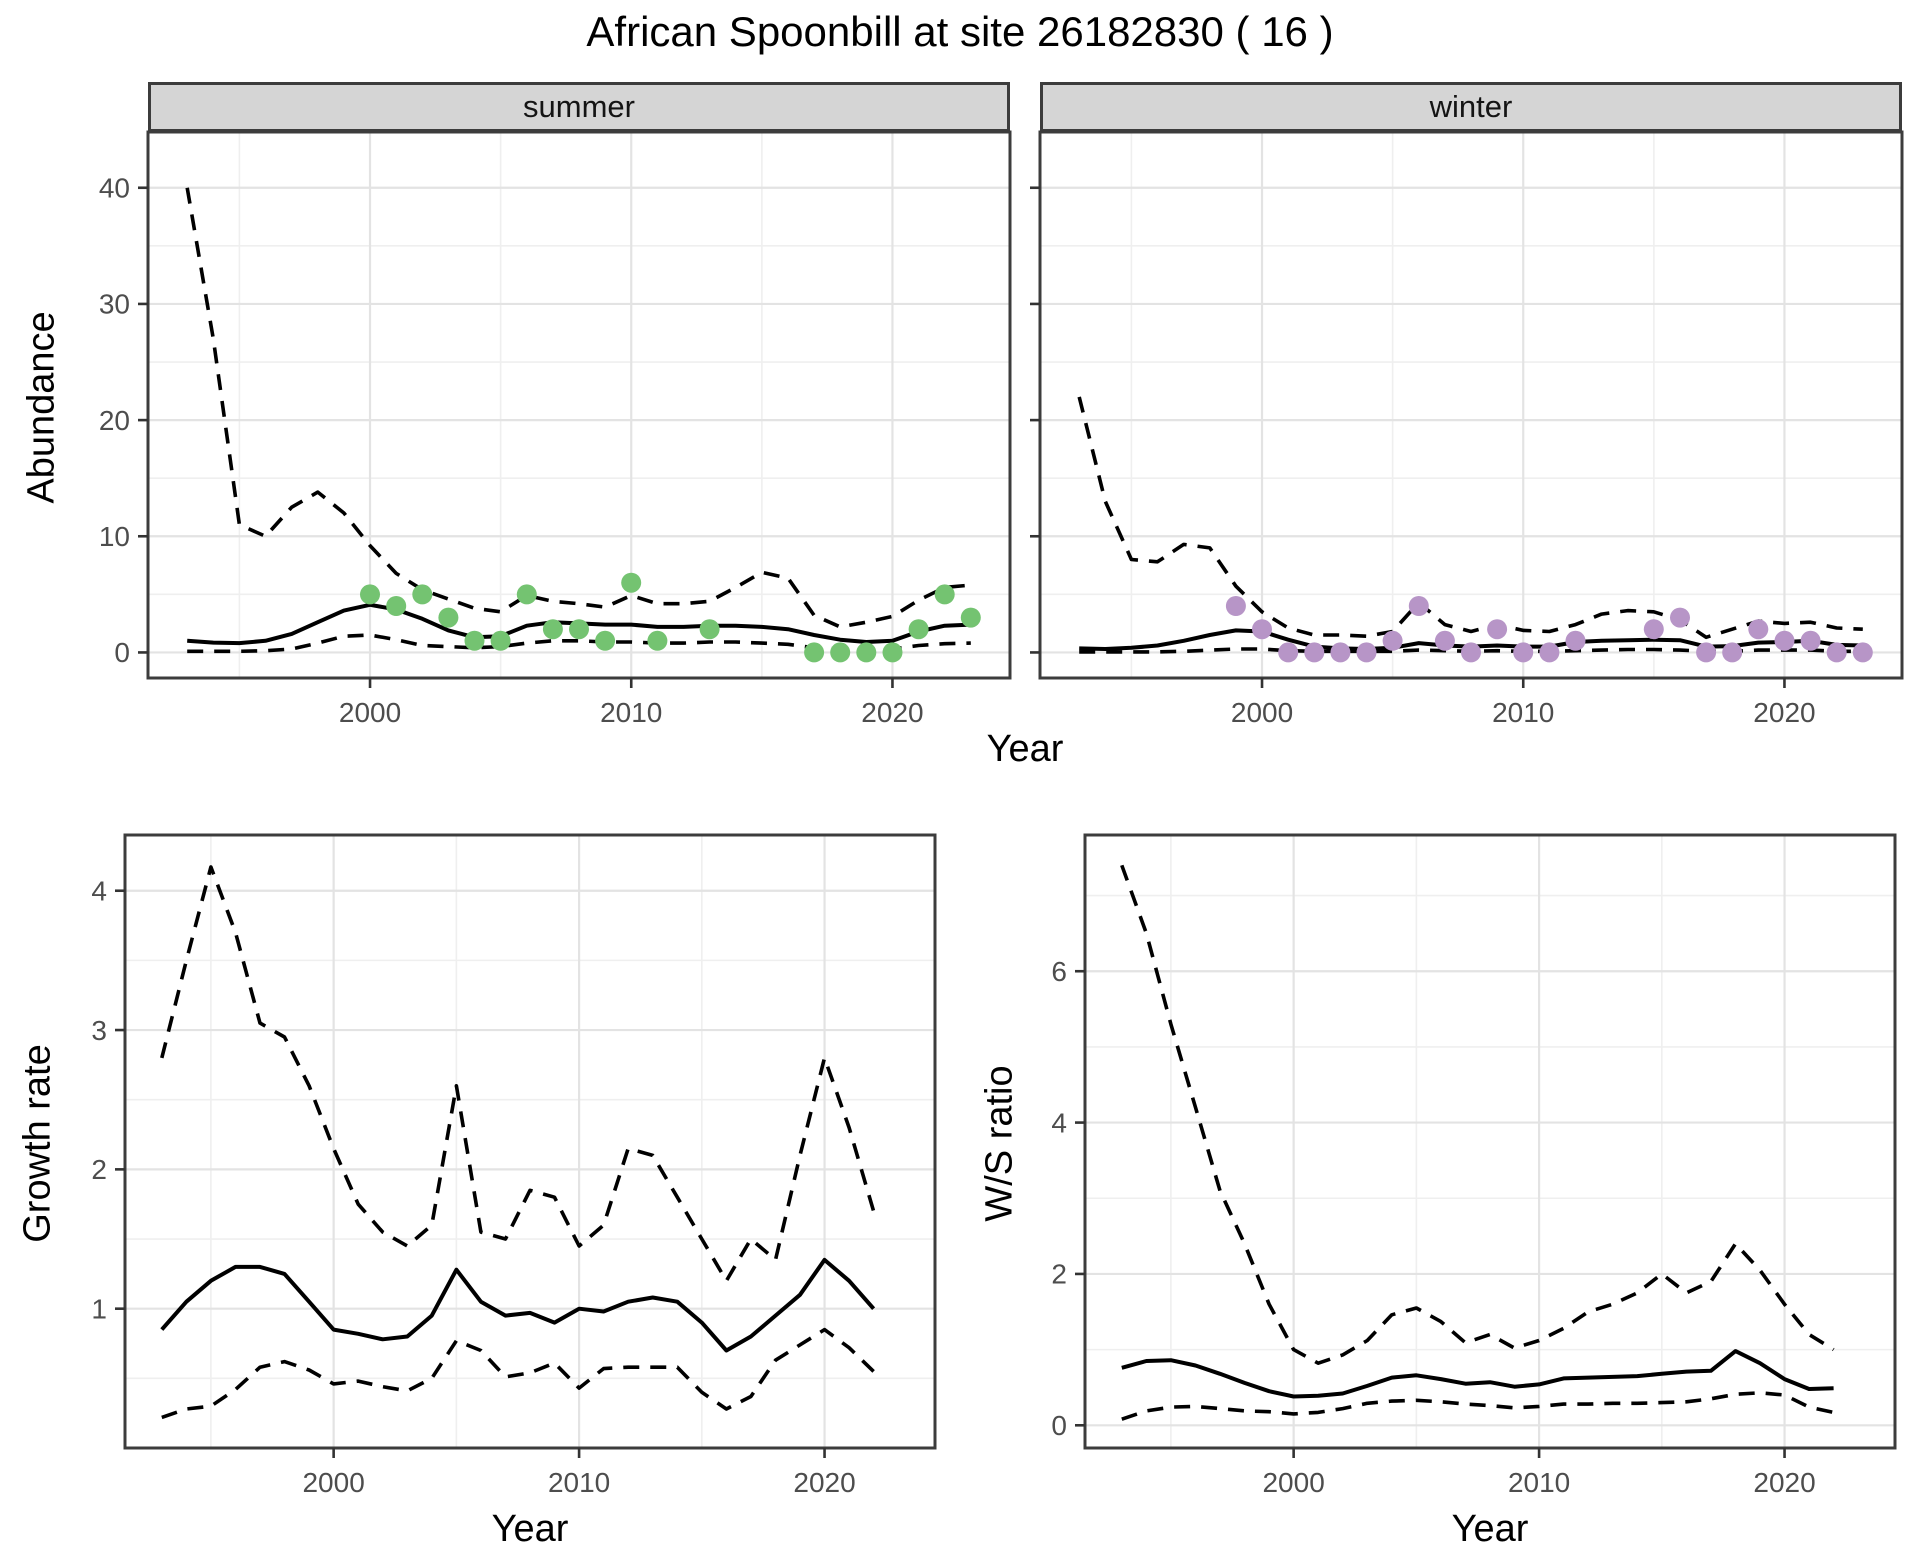 This screenshot has width=1920, height=1560. Describe the element at coordinates (41, 407) in the screenshot. I see `y-axis-title-abundance: Abundance` at that location.